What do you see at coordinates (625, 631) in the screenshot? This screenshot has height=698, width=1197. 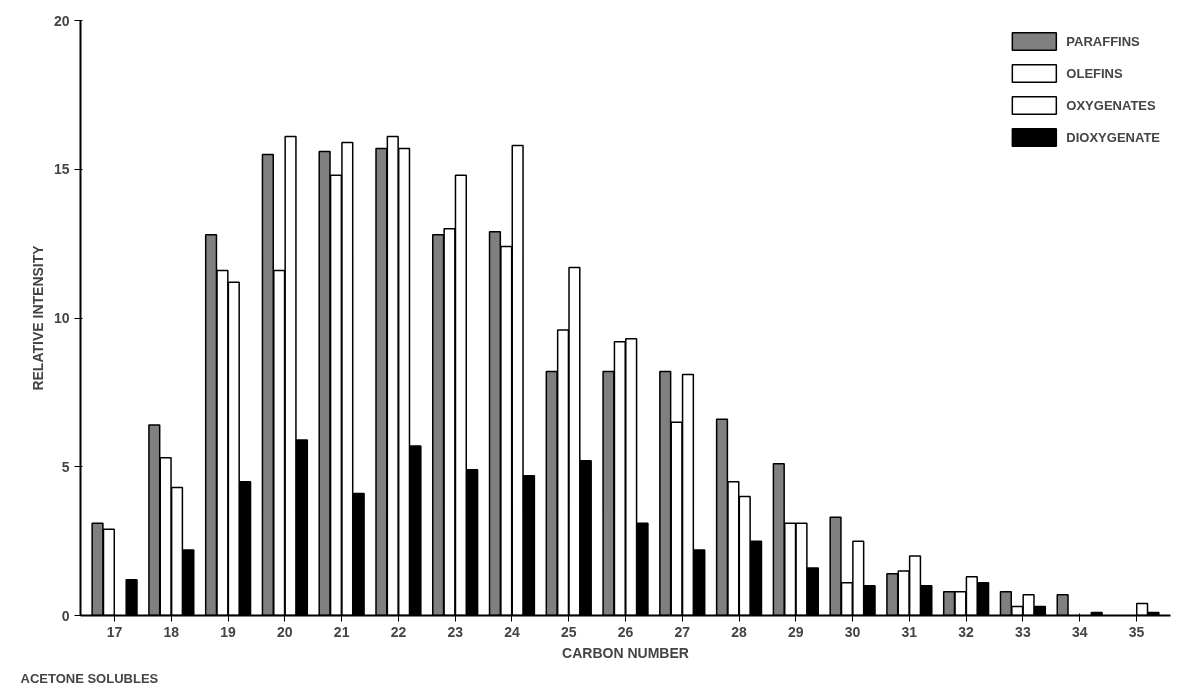 I see `x-tick-label: 26` at bounding box center [625, 631].